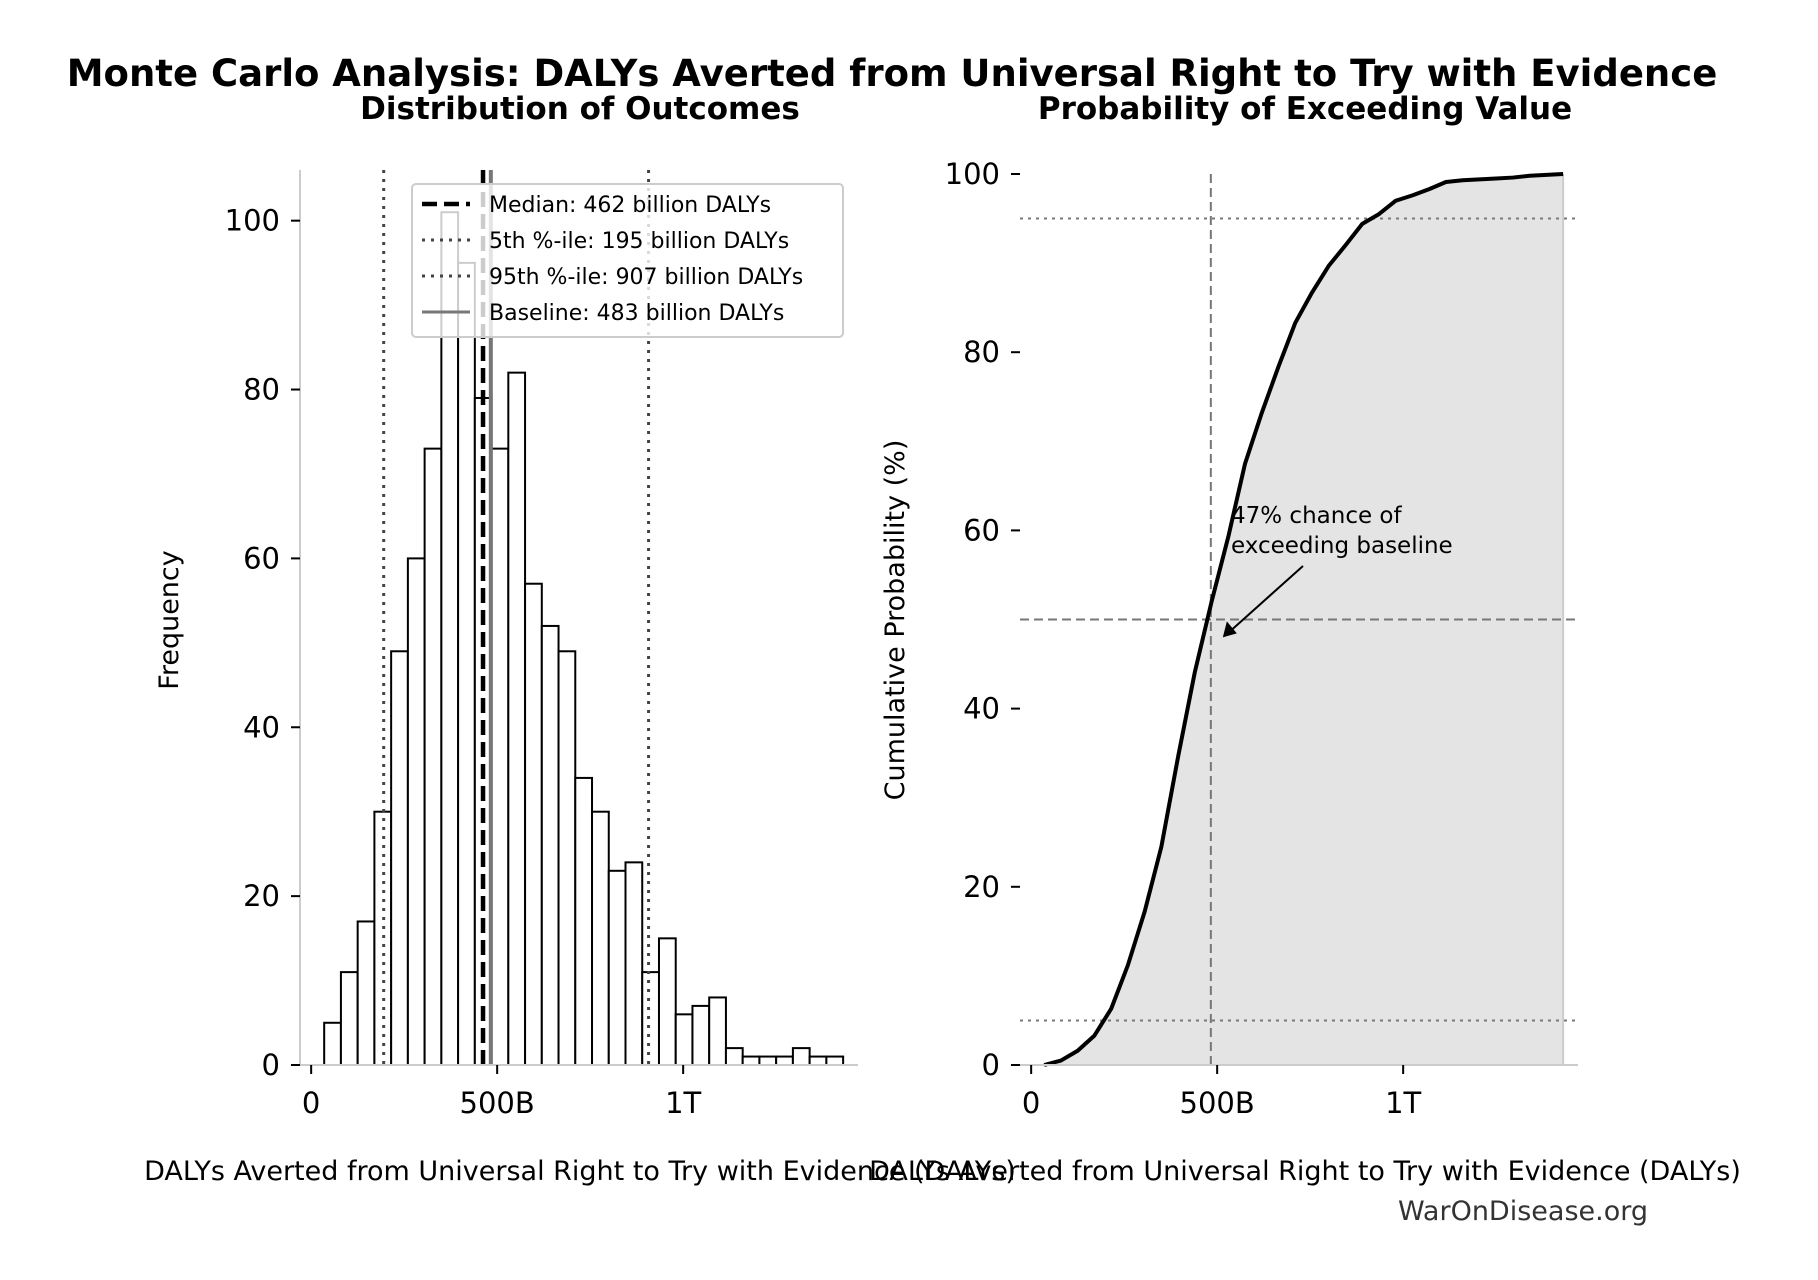 This screenshot has width=1818, height=1280. What do you see at coordinates (1305, 109) in the screenshot?
I see `cumulative-title: Probability of Exceeding Value` at bounding box center [1305, 109].